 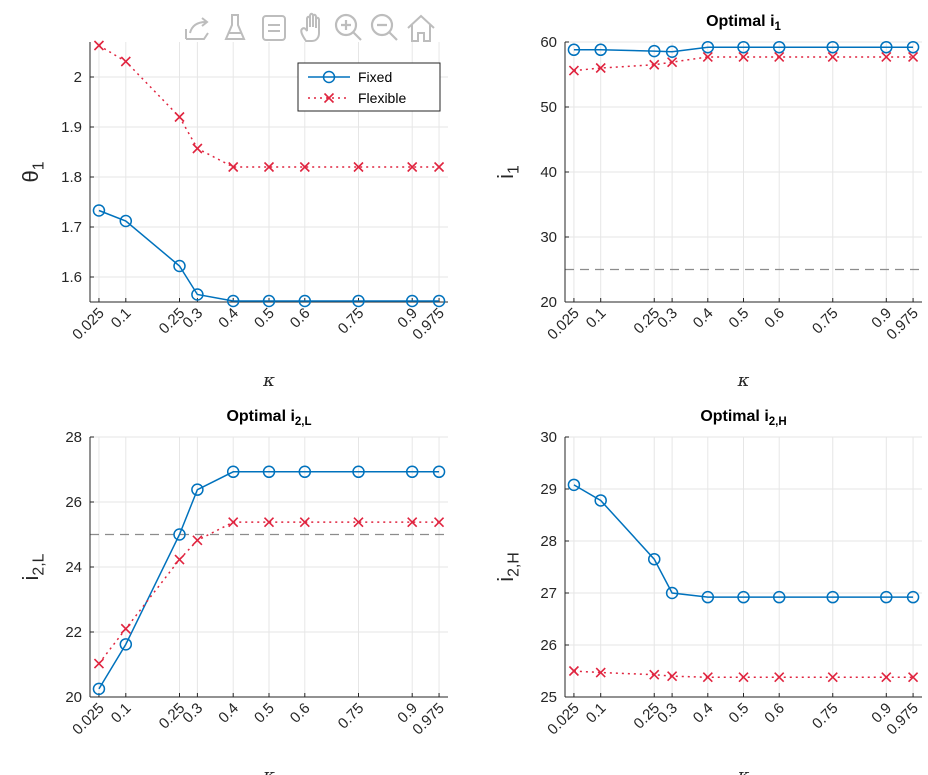 I want to click on legend-marker-flexible, so click(x=329, y=98).